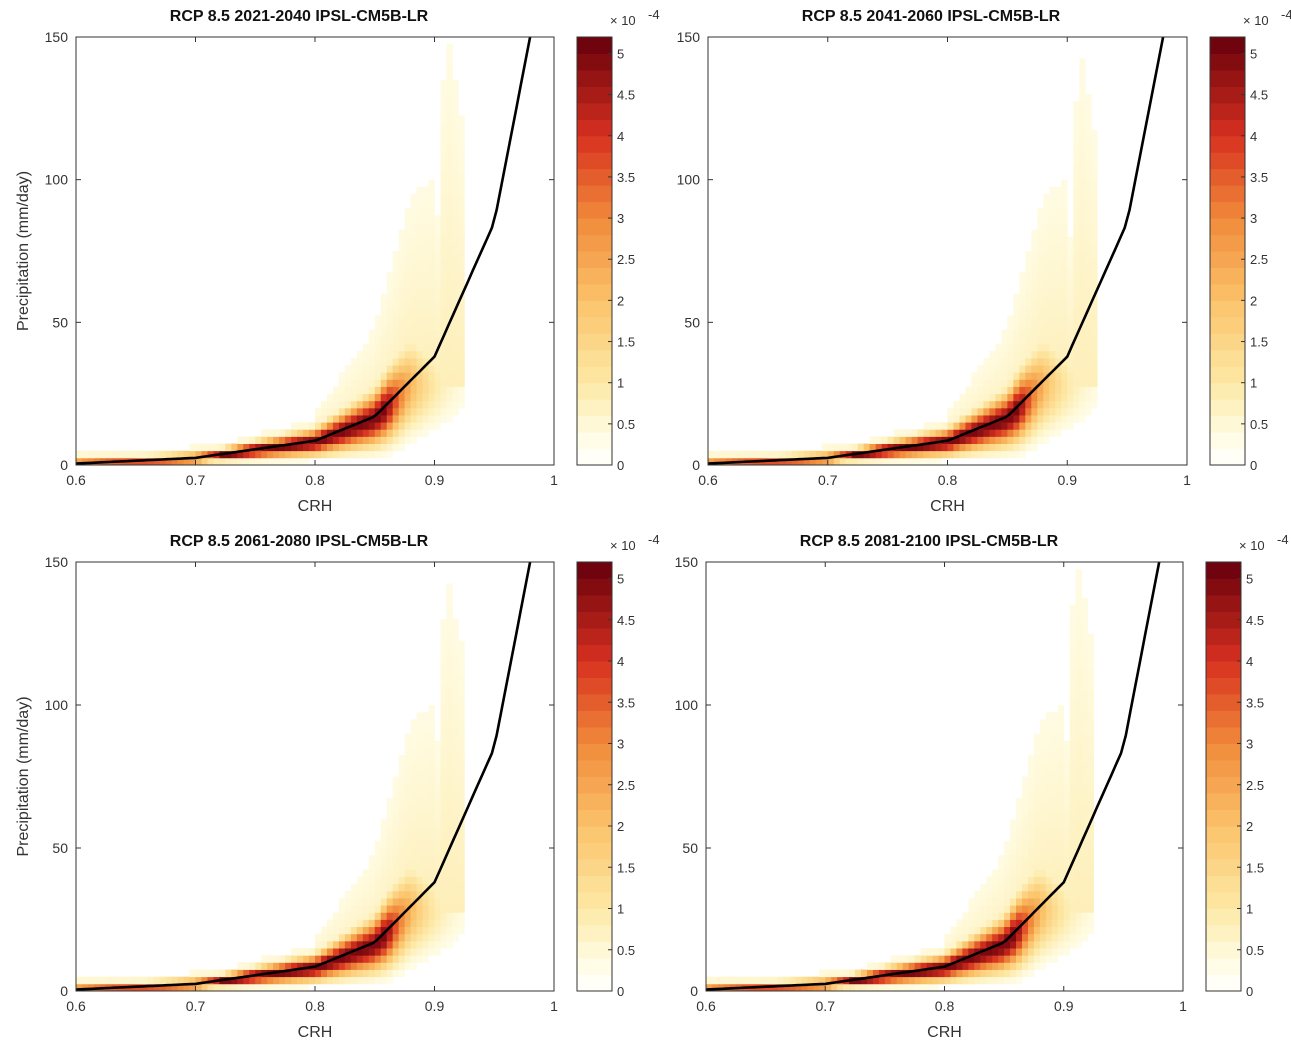  I want to click on colorbar-tick-label: 3.5, so click(1259, 177).